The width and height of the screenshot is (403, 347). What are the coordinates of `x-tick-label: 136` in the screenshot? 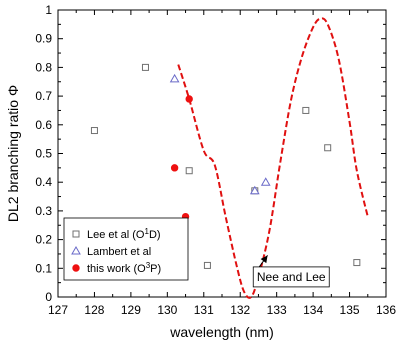 It's located at (386, 310).